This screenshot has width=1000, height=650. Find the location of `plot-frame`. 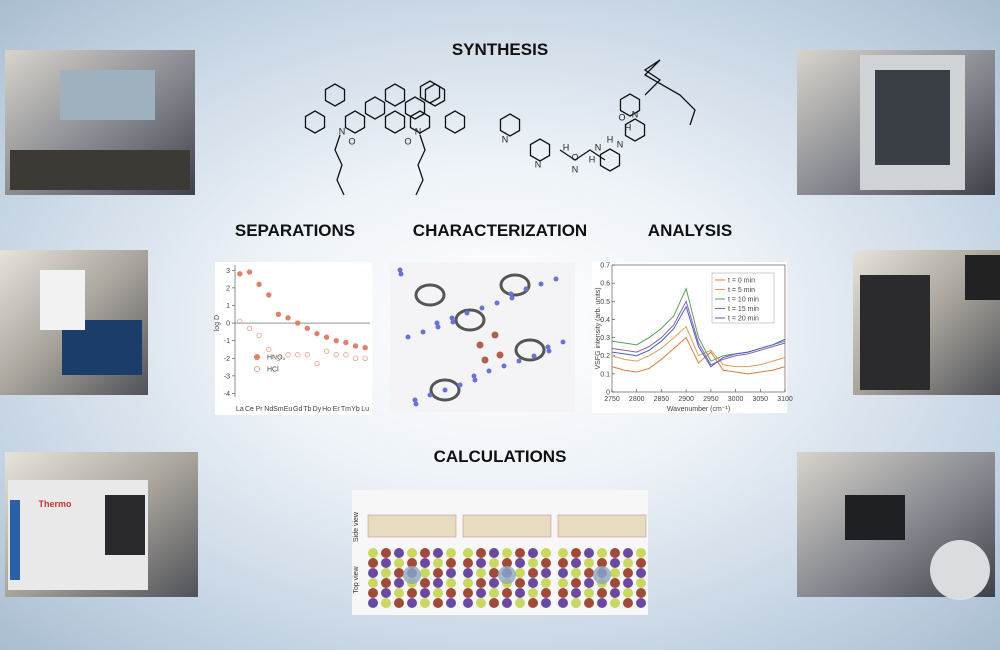

plot-frame is located at coordinates (698, 328).